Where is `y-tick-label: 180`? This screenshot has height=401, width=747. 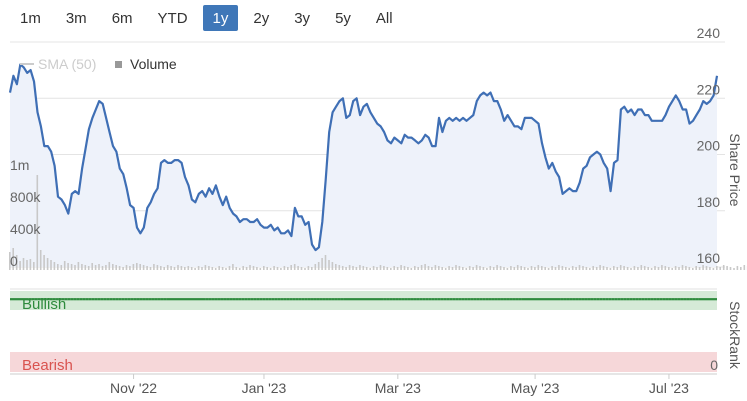 y-tick-label: 180 is located at coordinates (709, 202).